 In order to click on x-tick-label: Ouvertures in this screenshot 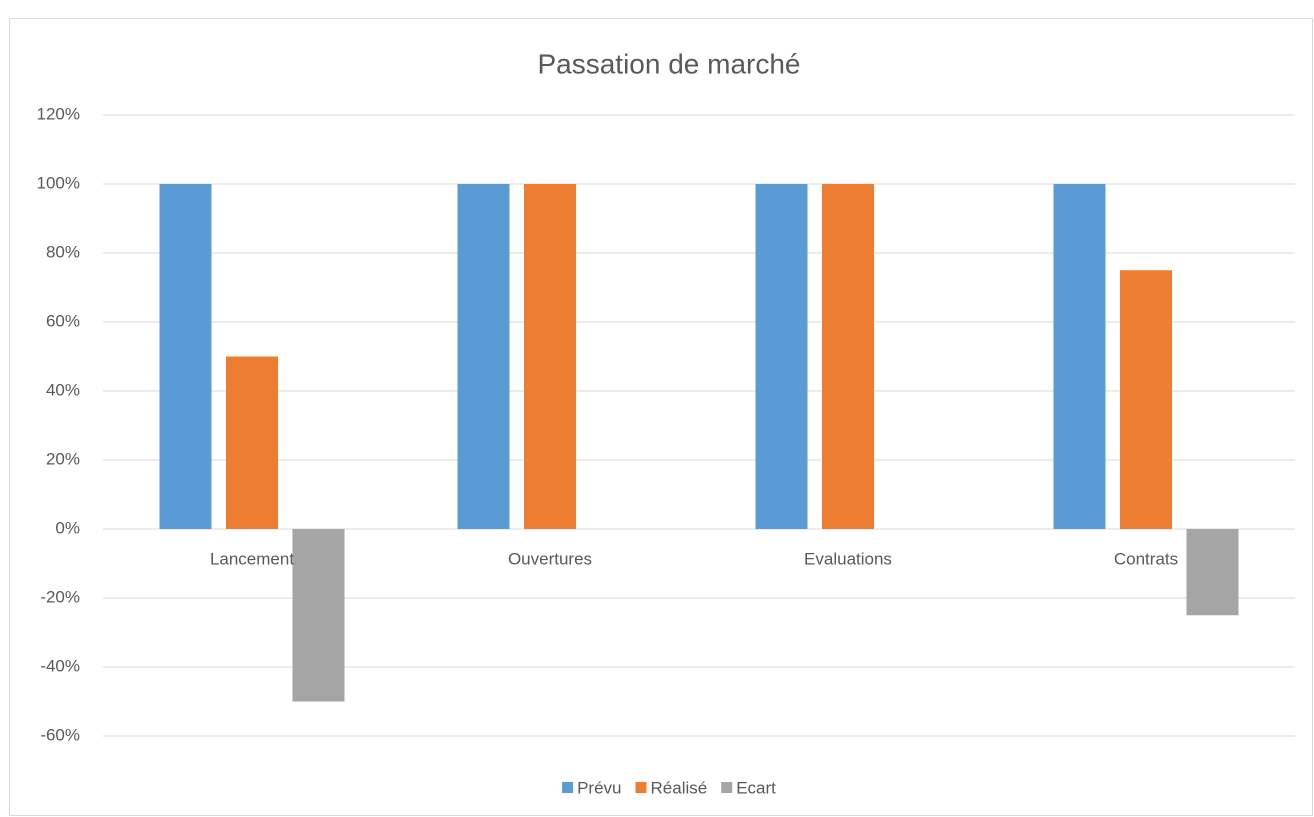, I will do `click(550, 558)`.